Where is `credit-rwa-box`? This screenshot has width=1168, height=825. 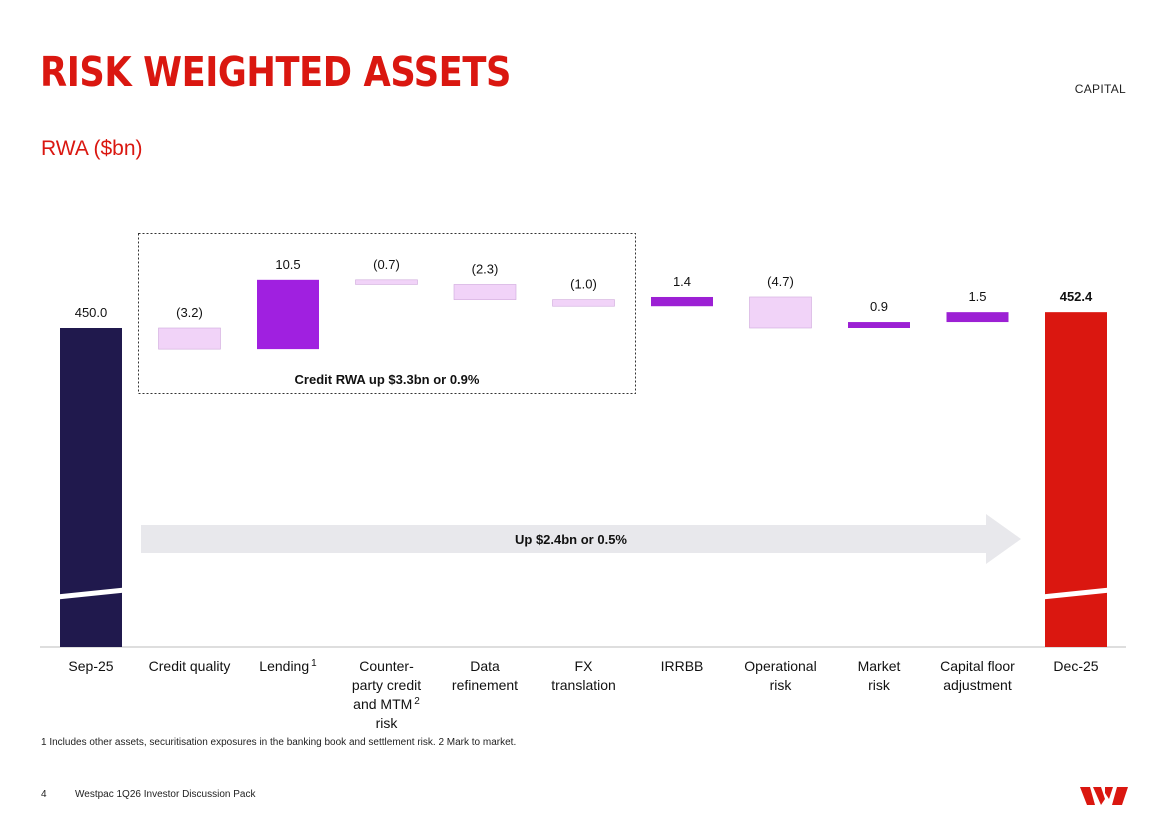 credit-rwa-box is located at coordinates (387, 313).